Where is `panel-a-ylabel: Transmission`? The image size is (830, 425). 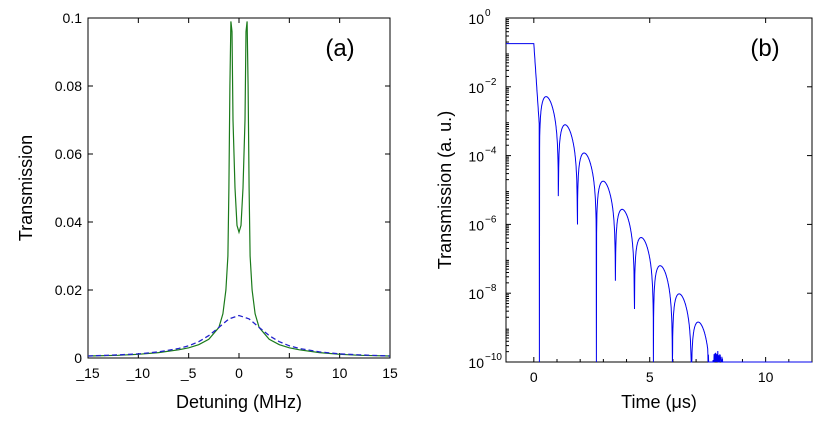
panel-a-ylabel: Transmission is located at coordinates (26, 188).